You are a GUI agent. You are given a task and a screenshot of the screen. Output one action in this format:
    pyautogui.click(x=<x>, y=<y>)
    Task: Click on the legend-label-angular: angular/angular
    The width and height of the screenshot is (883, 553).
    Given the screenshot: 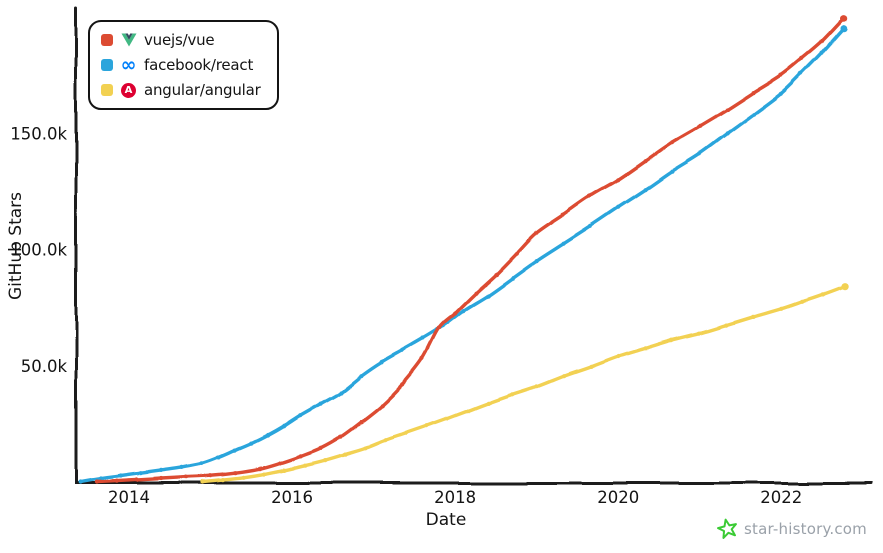 What is the action you would take?
    pyautogui.click(x=202, y=90)
    